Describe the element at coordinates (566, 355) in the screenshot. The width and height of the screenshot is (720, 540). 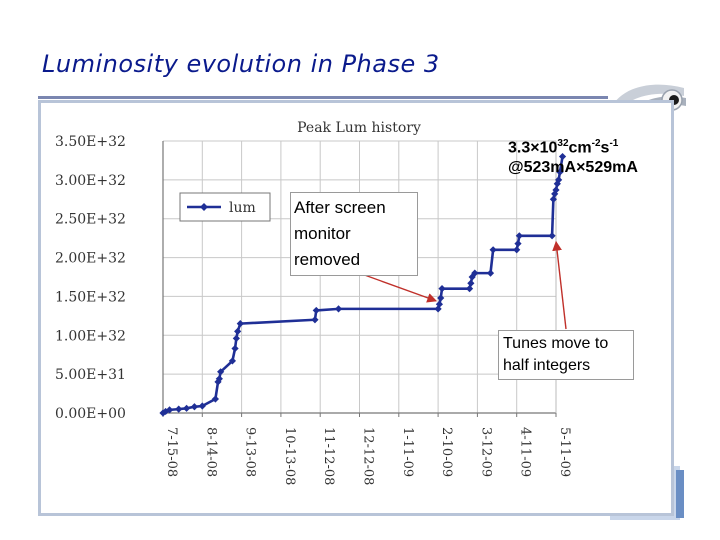
I see `tunes-annotation: Tunes move to half integers` at that location.